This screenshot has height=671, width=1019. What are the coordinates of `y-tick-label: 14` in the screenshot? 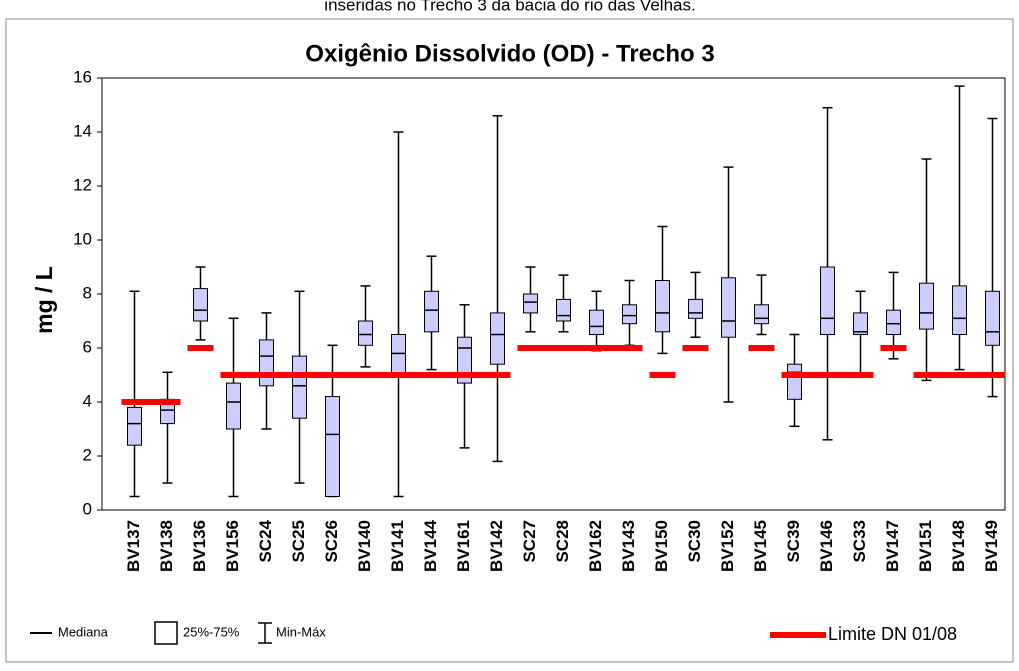 It's located at (82, 130).